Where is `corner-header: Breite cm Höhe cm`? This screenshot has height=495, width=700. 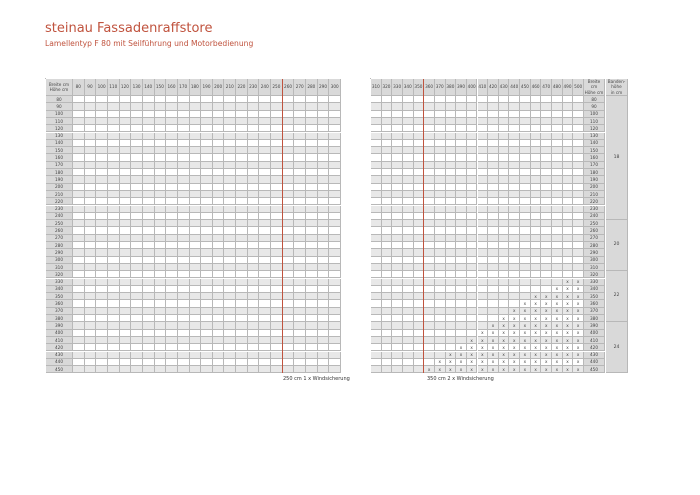 corner-header: Breite cm Höhe cm is located at coordinates (59, 87).